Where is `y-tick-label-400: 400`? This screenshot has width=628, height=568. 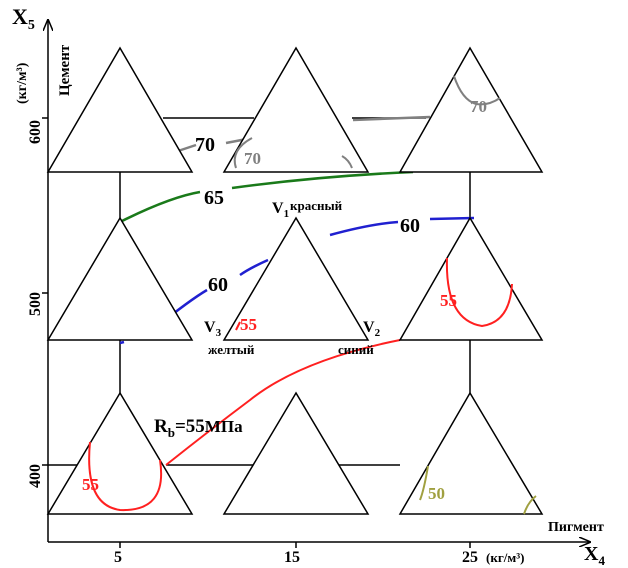
y-tick-label-400: 400 is located at coordinates (35, 476).